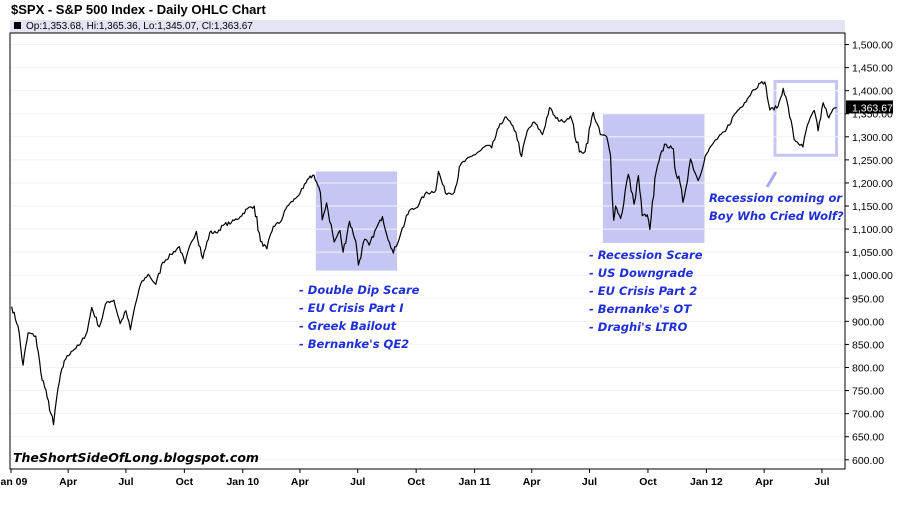 Image resolution: width=900 pixels, height=511 pixels. I want to click on x-axis-ticks, so click(416, 471).